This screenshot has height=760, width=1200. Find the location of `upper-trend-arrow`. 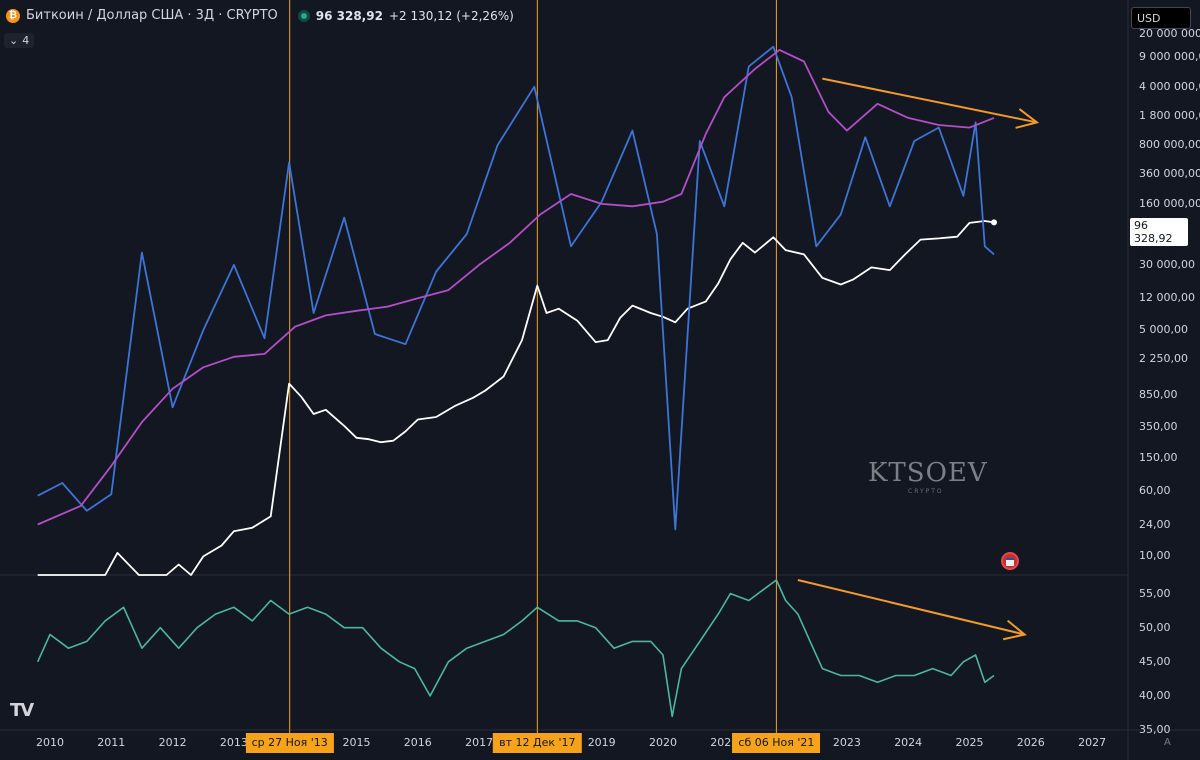

upper-trend-arrow is located at coordinates (930, 100).